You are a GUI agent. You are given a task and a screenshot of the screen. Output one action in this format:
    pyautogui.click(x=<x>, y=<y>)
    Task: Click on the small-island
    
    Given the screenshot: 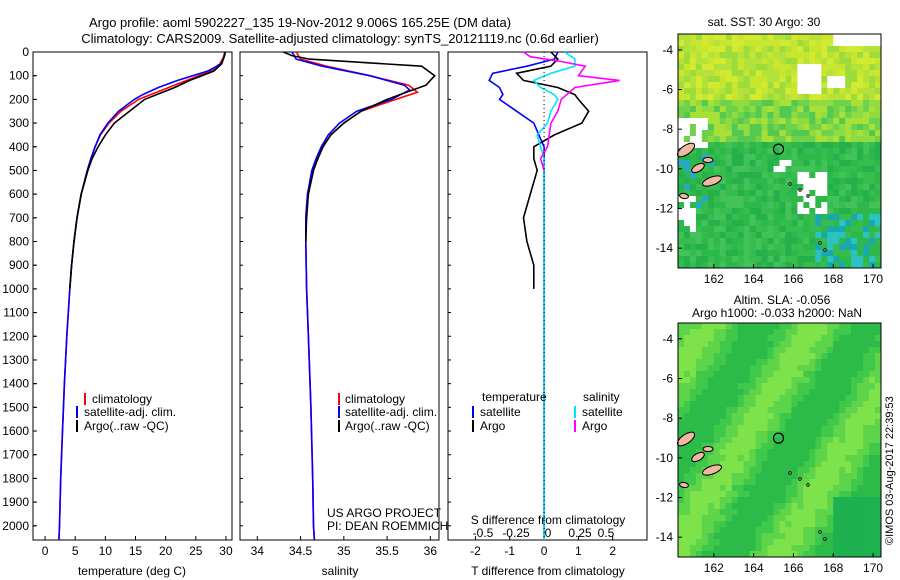 What is the action you would take?
    pyautogui.click(x=820, y=532)
    